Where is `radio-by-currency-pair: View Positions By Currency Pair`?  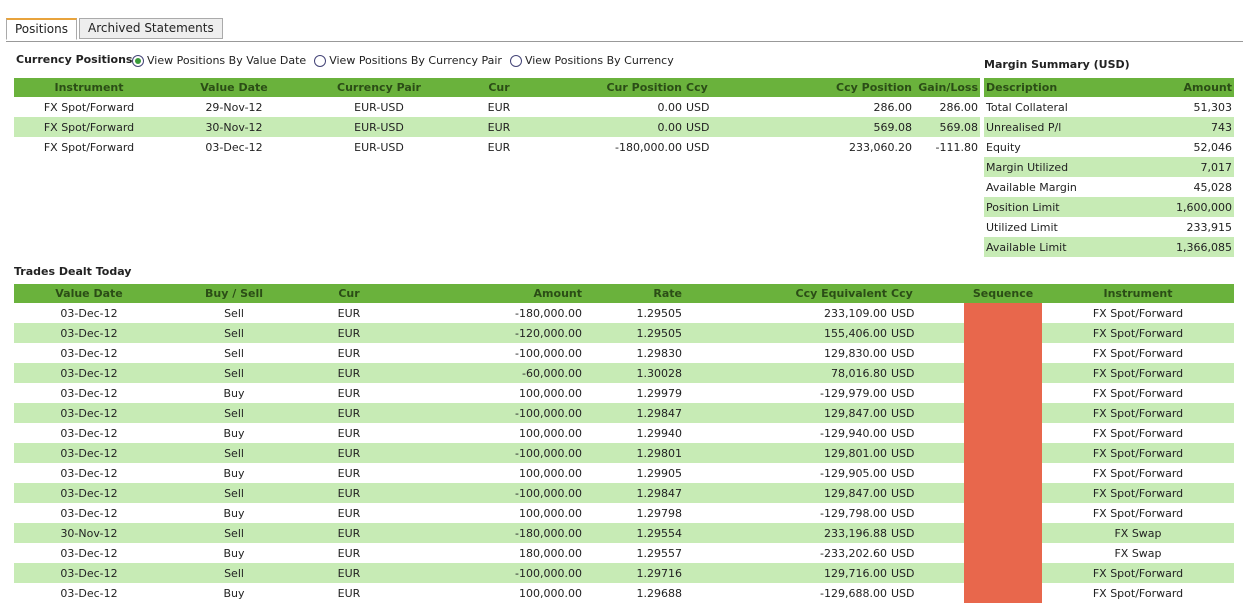
radio-by-currency-pair: View Positions By Currency Pair is located at coordinates (408, 60).